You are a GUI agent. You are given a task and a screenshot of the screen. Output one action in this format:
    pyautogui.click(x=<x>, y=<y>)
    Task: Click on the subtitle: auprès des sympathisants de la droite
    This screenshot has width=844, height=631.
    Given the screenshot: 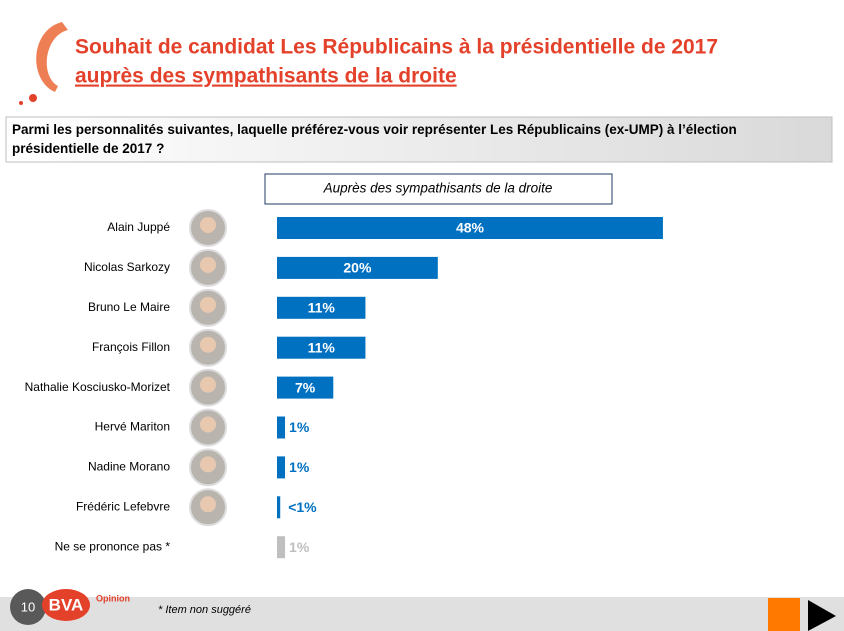 What is the action you would take?
    pyautogui.click(x=266, y=76)
    